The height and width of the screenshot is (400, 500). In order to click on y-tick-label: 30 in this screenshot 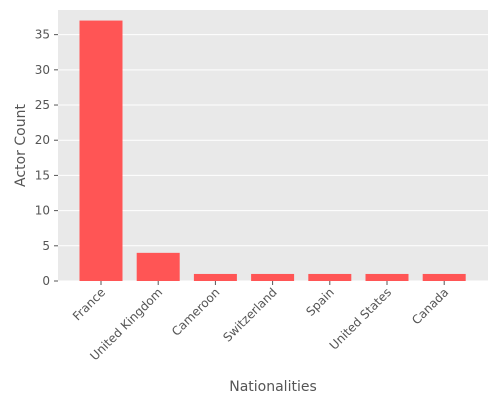, I will do `click(42, 70)`.